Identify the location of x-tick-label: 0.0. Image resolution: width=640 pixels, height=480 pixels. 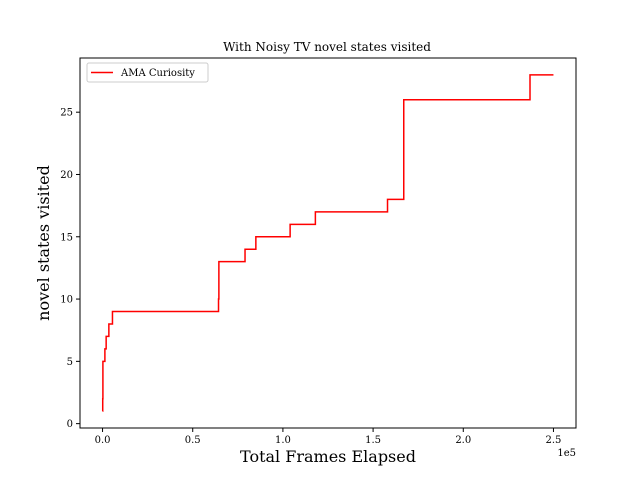
(103, 440).